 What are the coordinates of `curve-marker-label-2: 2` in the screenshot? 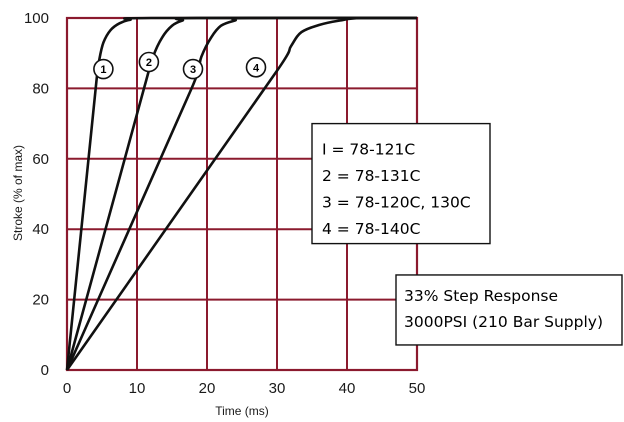 It's located at (149, 63).